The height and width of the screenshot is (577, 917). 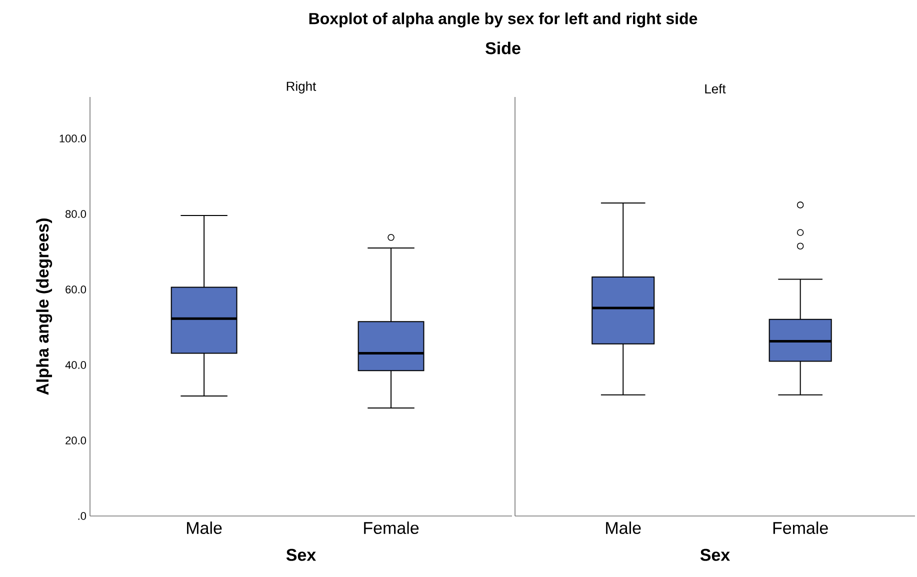 What do you see at coordinates (715, 89) in the screenshot?
I see `chart-title: Left` at bounding box center [715, 89].